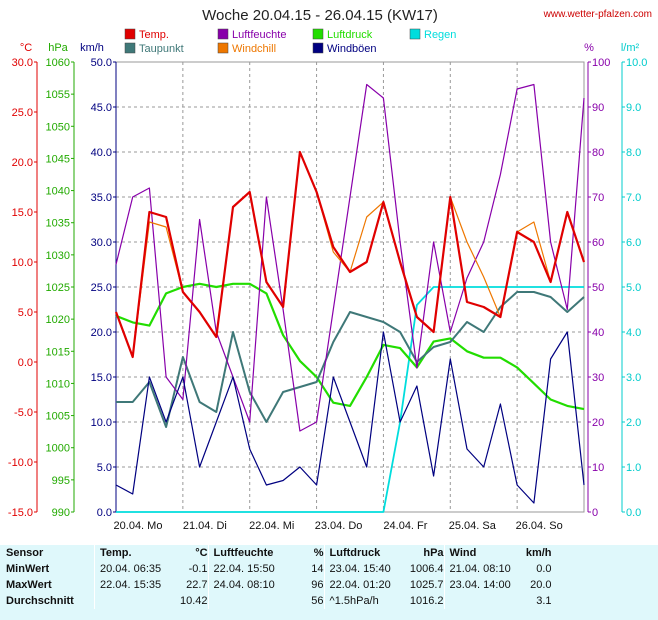 Image resolution: width=658 pixels, height=620 pixels. What do you see at coordinates (598, 423) in the screenshot?
I see `humidity-tick-label: 20` at bounding box center [598, 423].